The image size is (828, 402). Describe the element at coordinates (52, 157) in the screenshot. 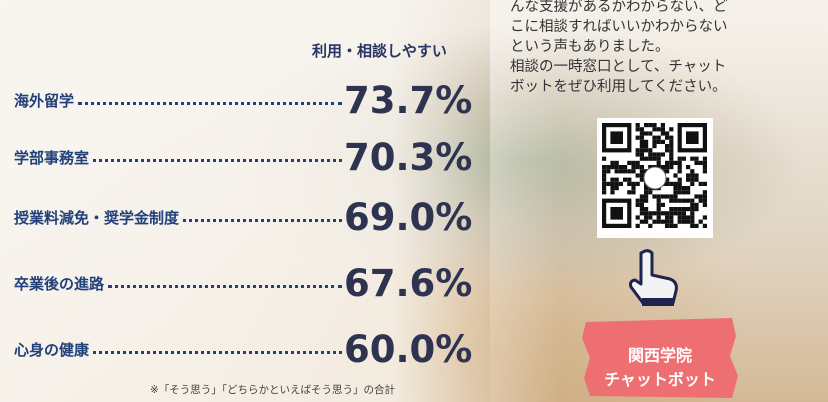

I see `row-label: 学部事務室` at that location.